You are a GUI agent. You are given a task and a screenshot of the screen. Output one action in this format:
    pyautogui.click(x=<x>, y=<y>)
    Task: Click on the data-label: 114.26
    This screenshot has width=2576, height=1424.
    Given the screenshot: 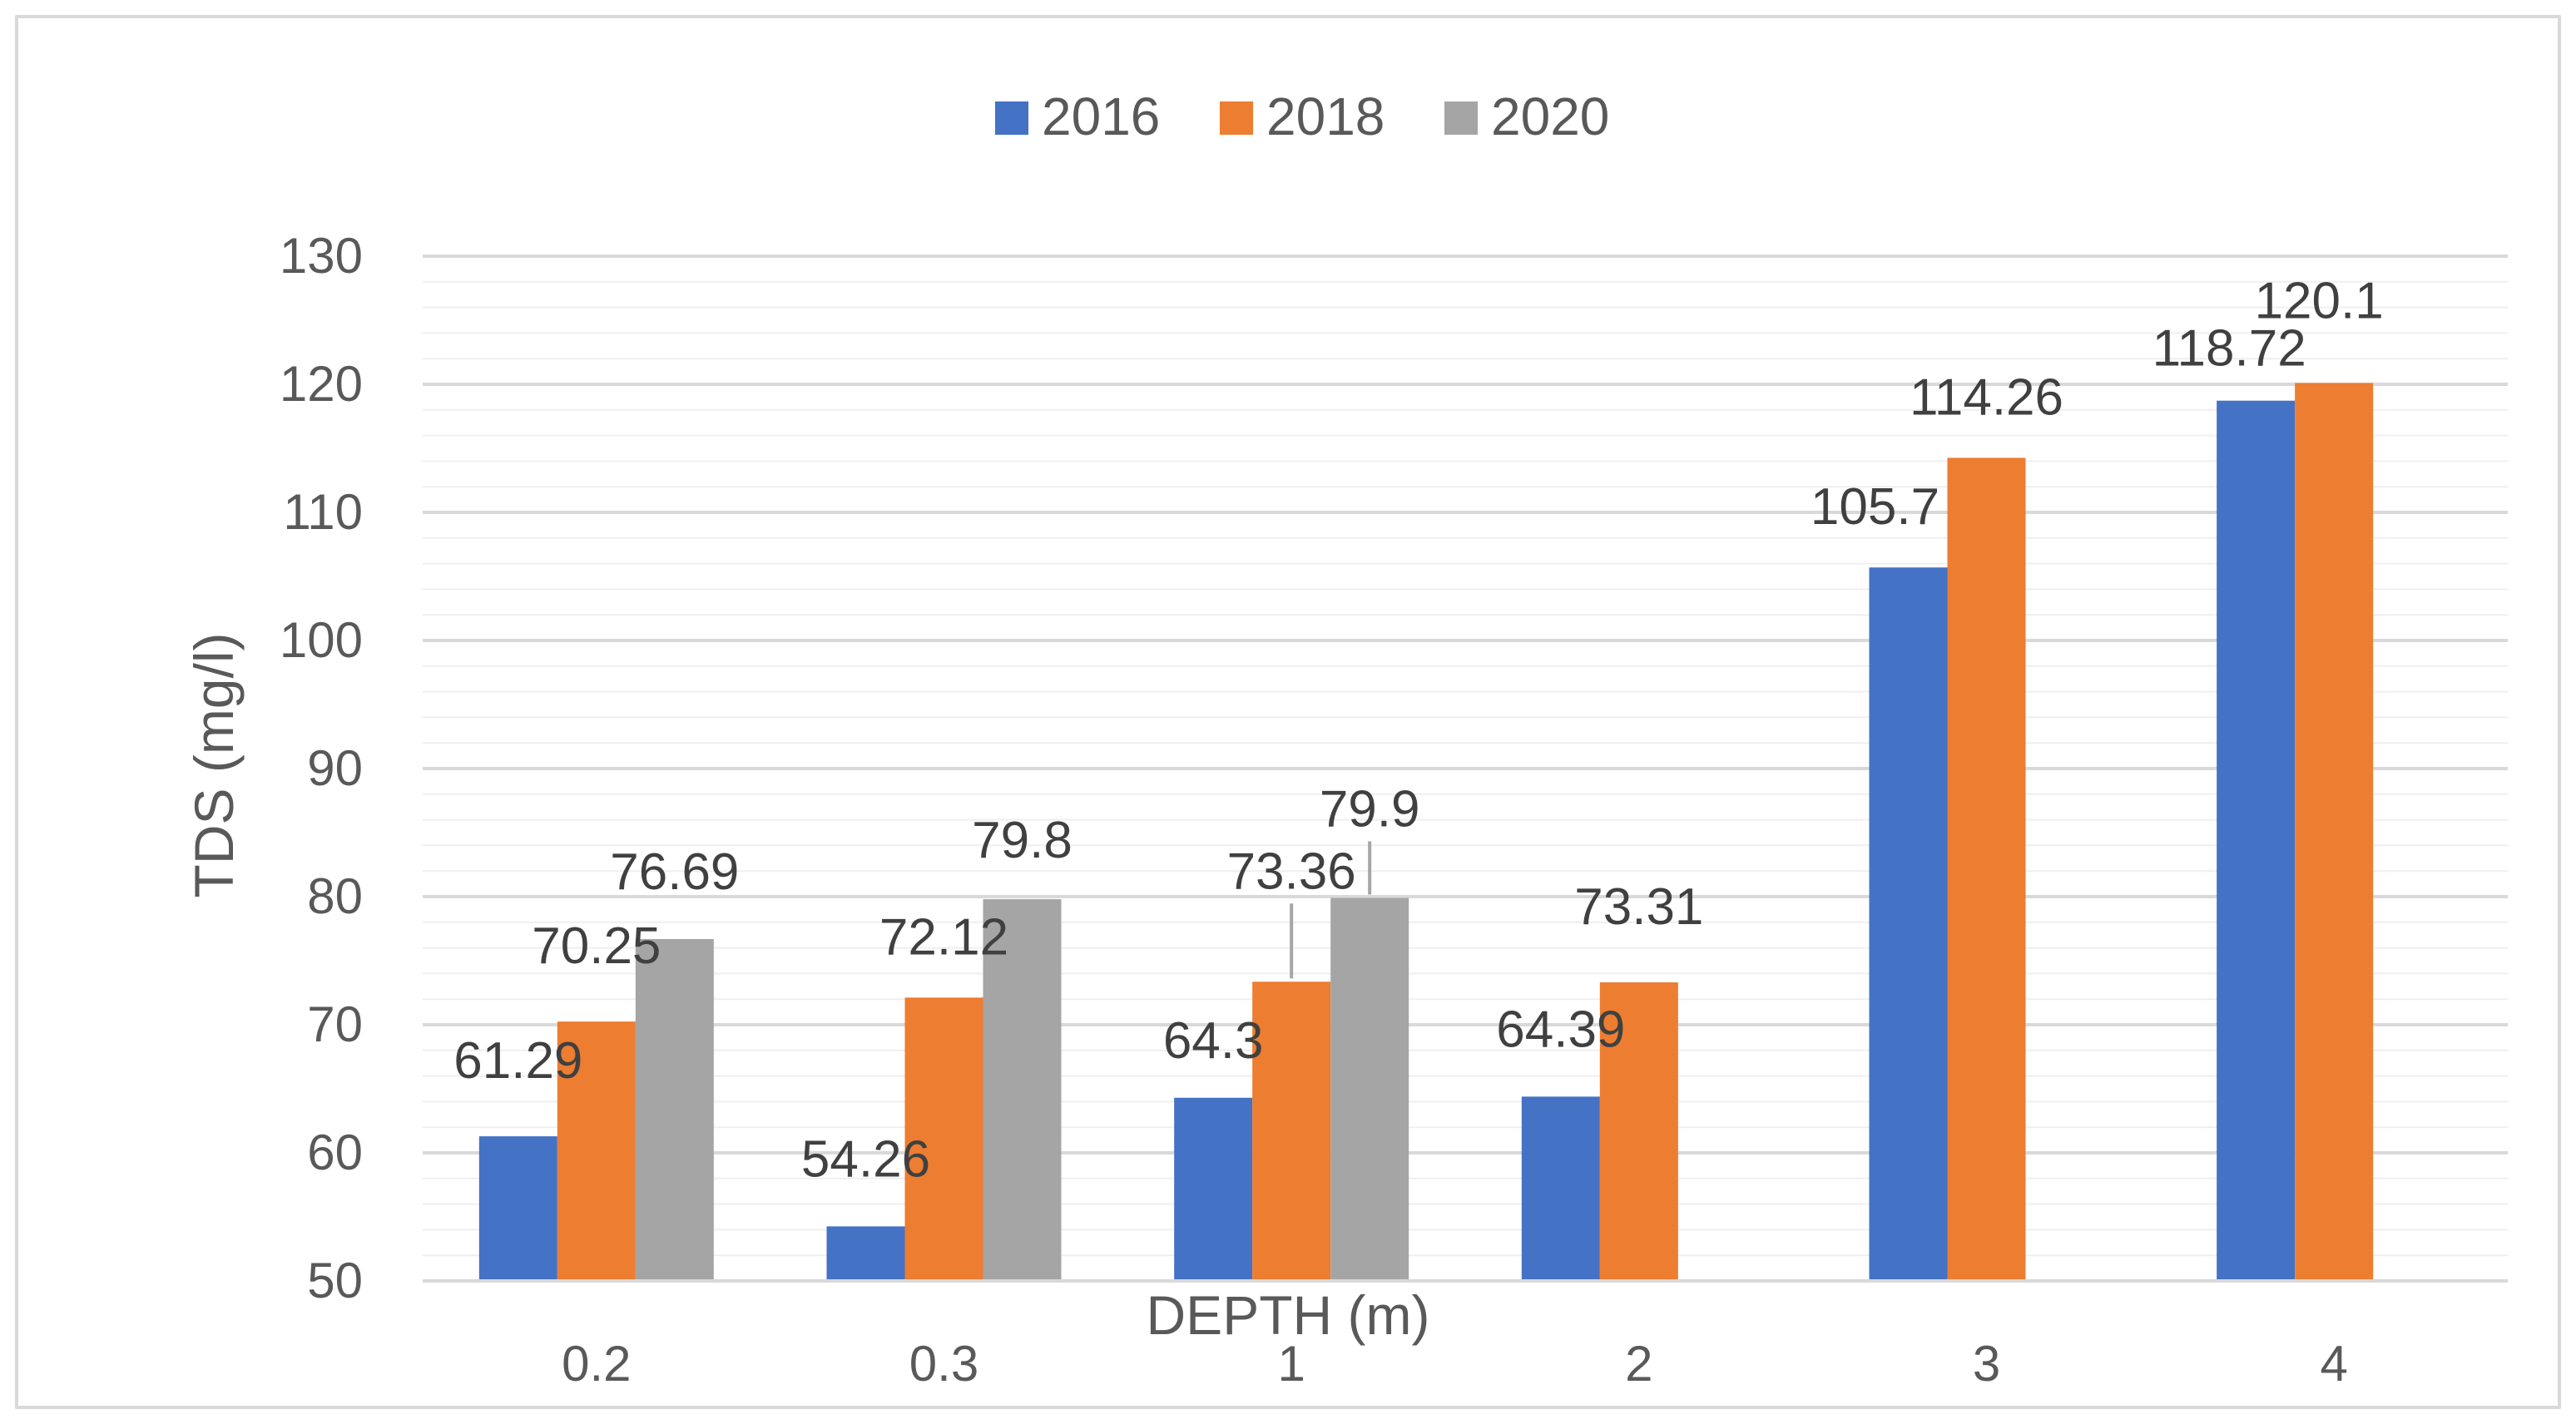 What is the action you would take?
    pyautogui.click(x=1987, y=397)
    